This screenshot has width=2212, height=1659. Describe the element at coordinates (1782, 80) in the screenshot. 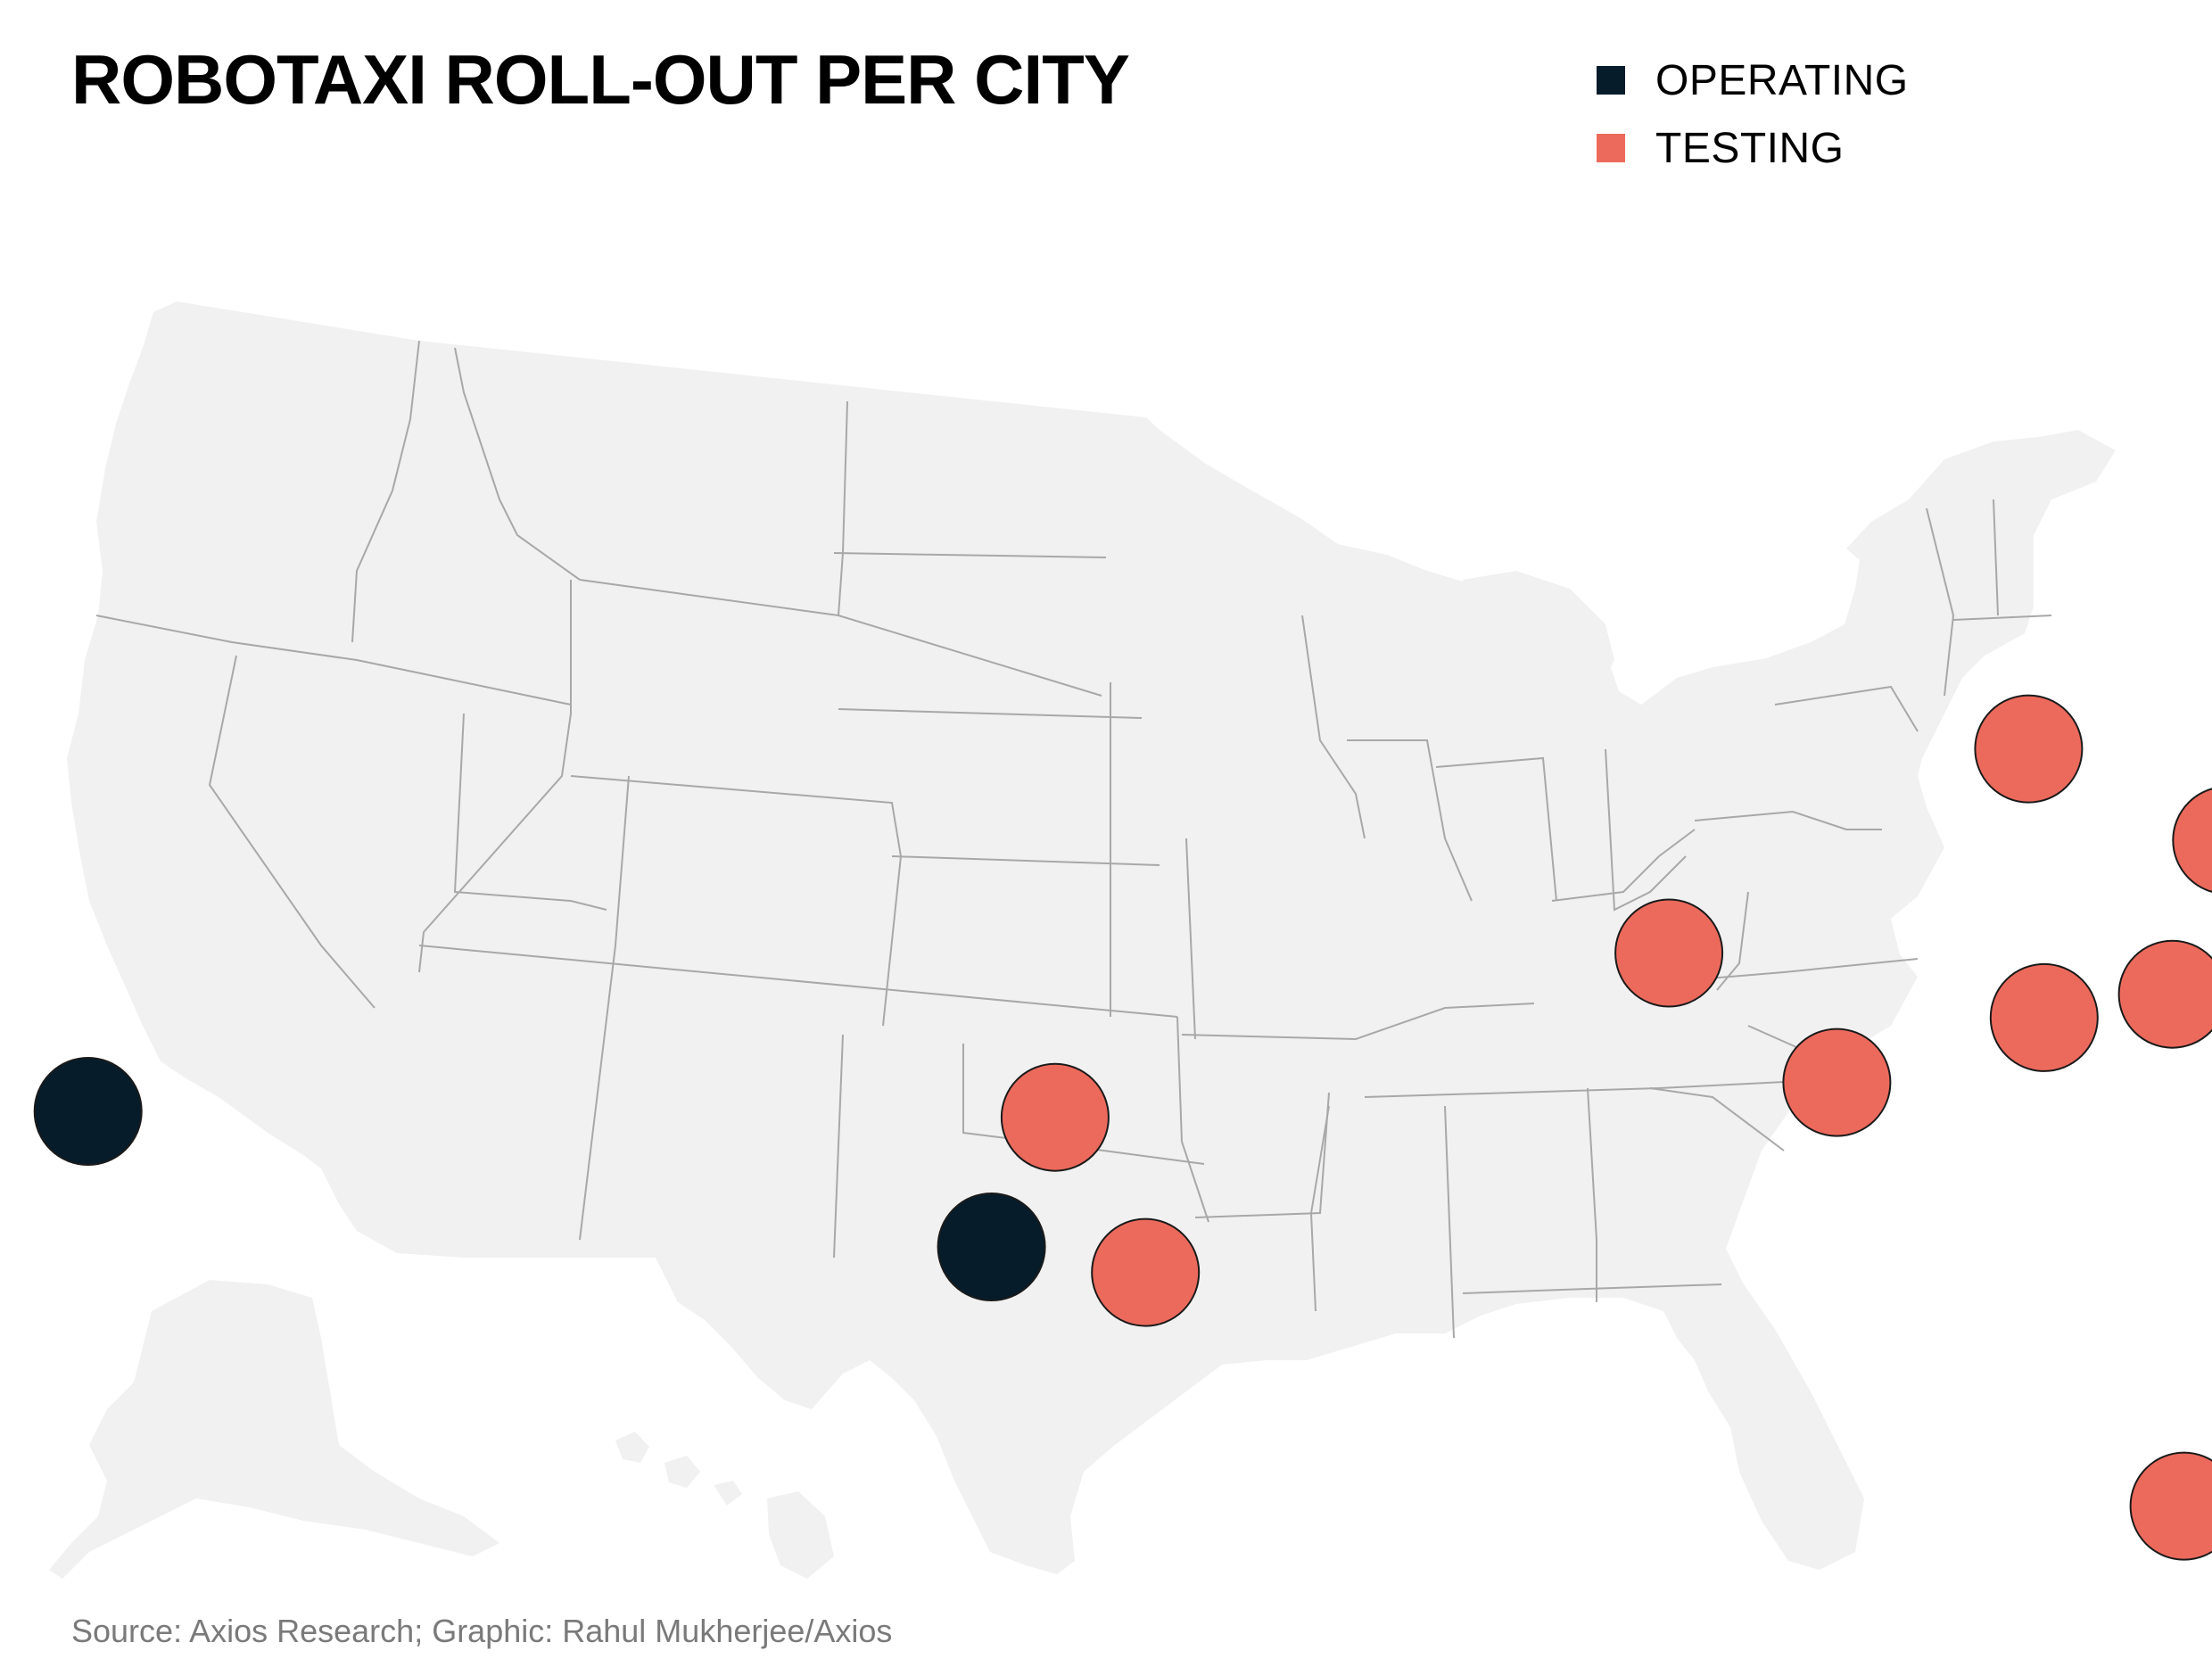

I see `legend-label-operating: OPERATING` at that location.